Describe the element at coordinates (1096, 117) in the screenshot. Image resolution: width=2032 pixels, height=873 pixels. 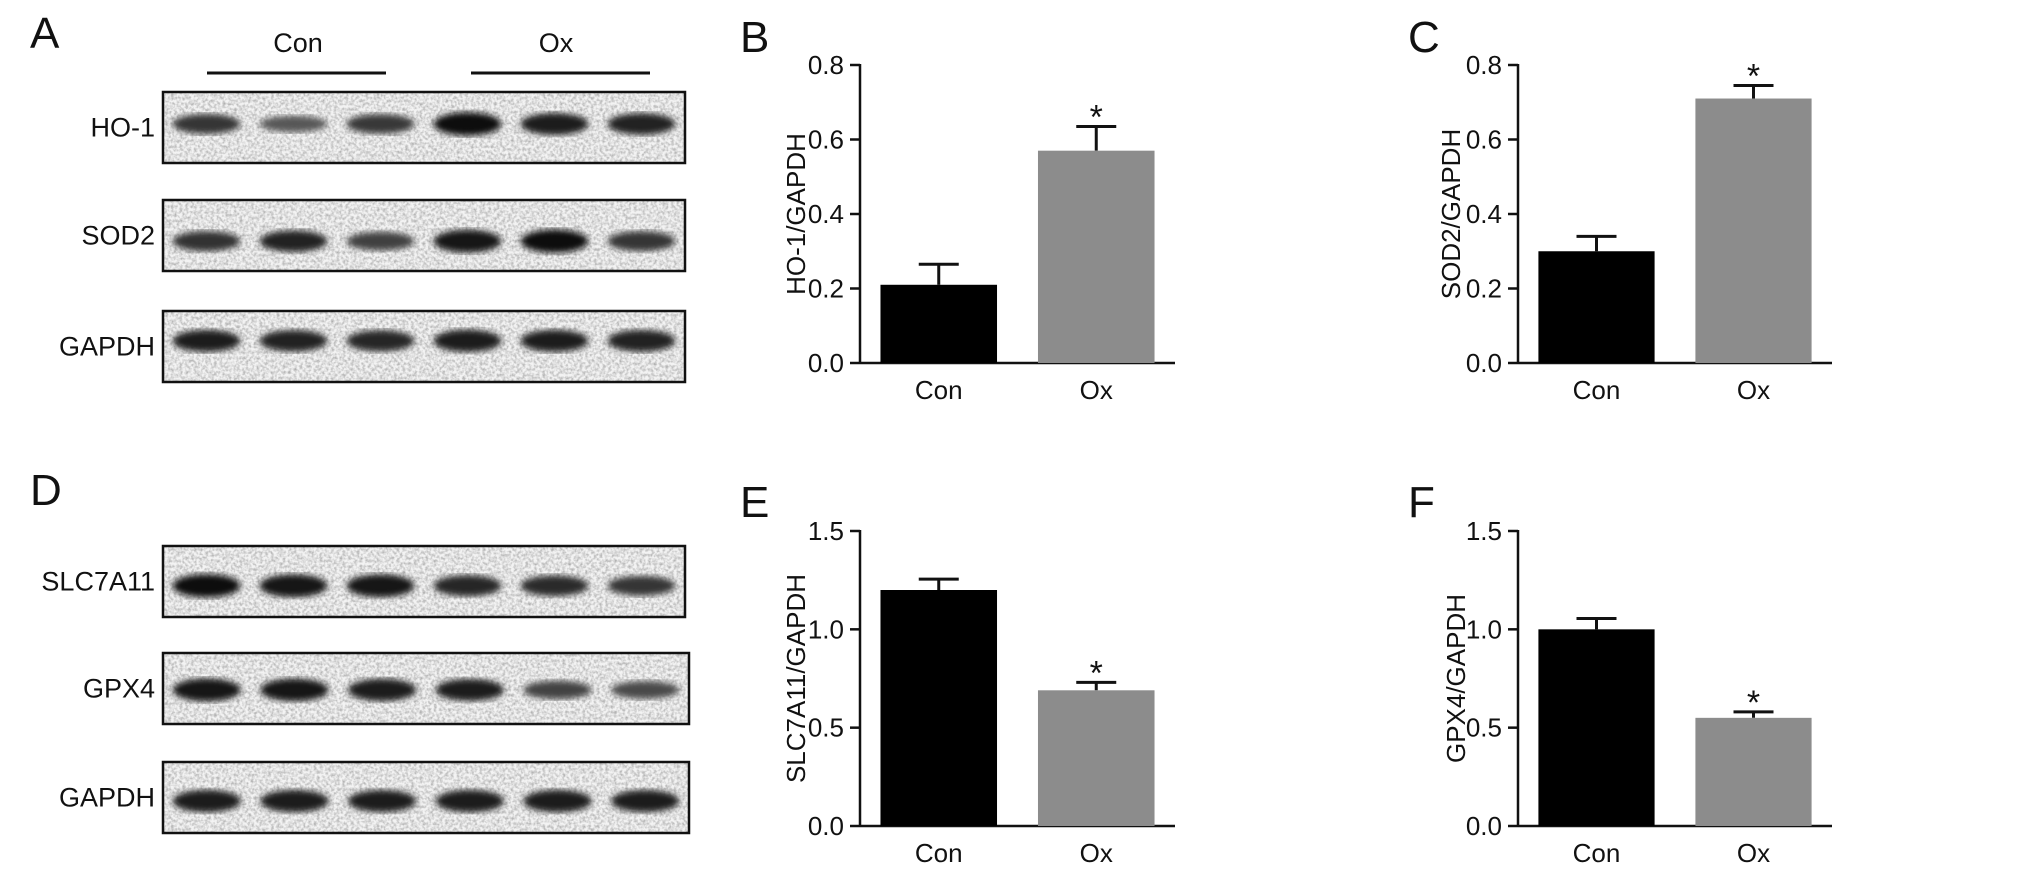
I see `significance-marker-b-1: *` at that location.